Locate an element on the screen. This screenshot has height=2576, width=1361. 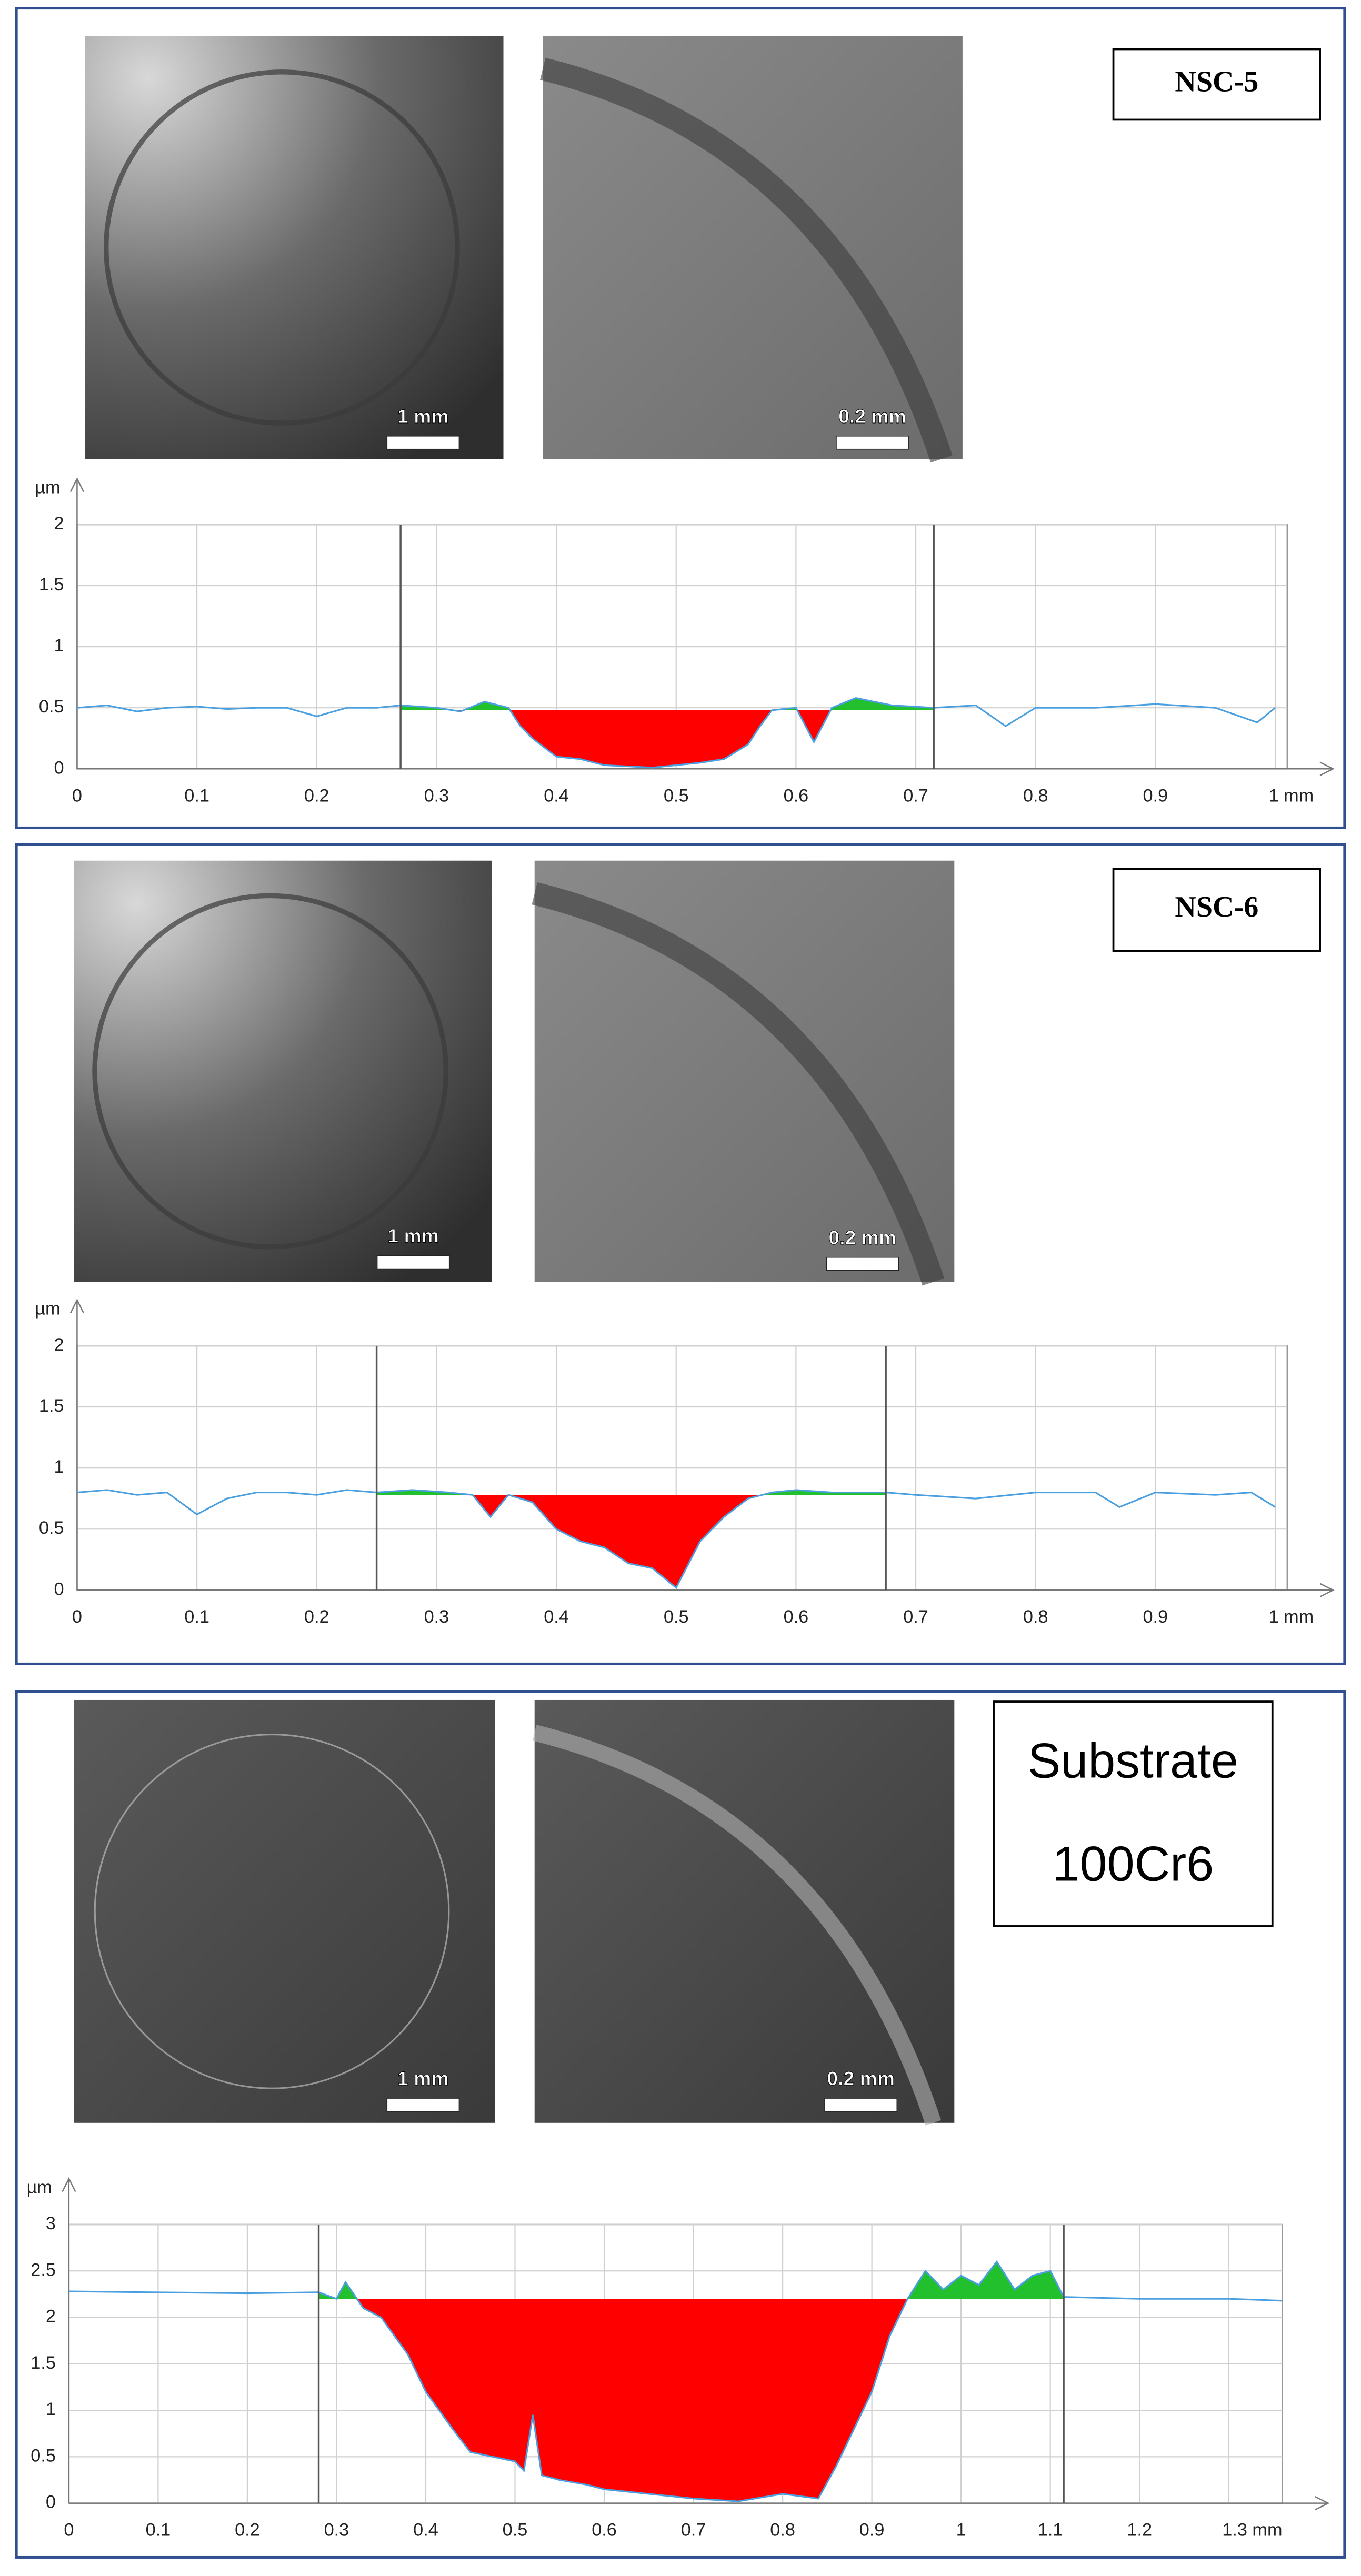
wear-track is located at coordinates (270, 1071).